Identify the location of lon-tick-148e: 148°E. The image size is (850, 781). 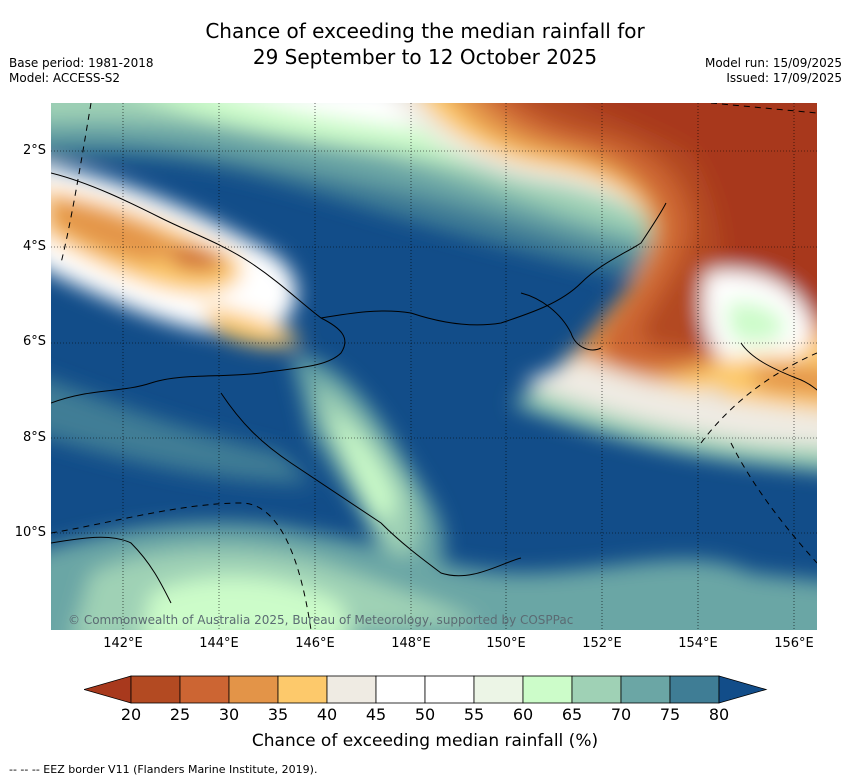
(411, 643).